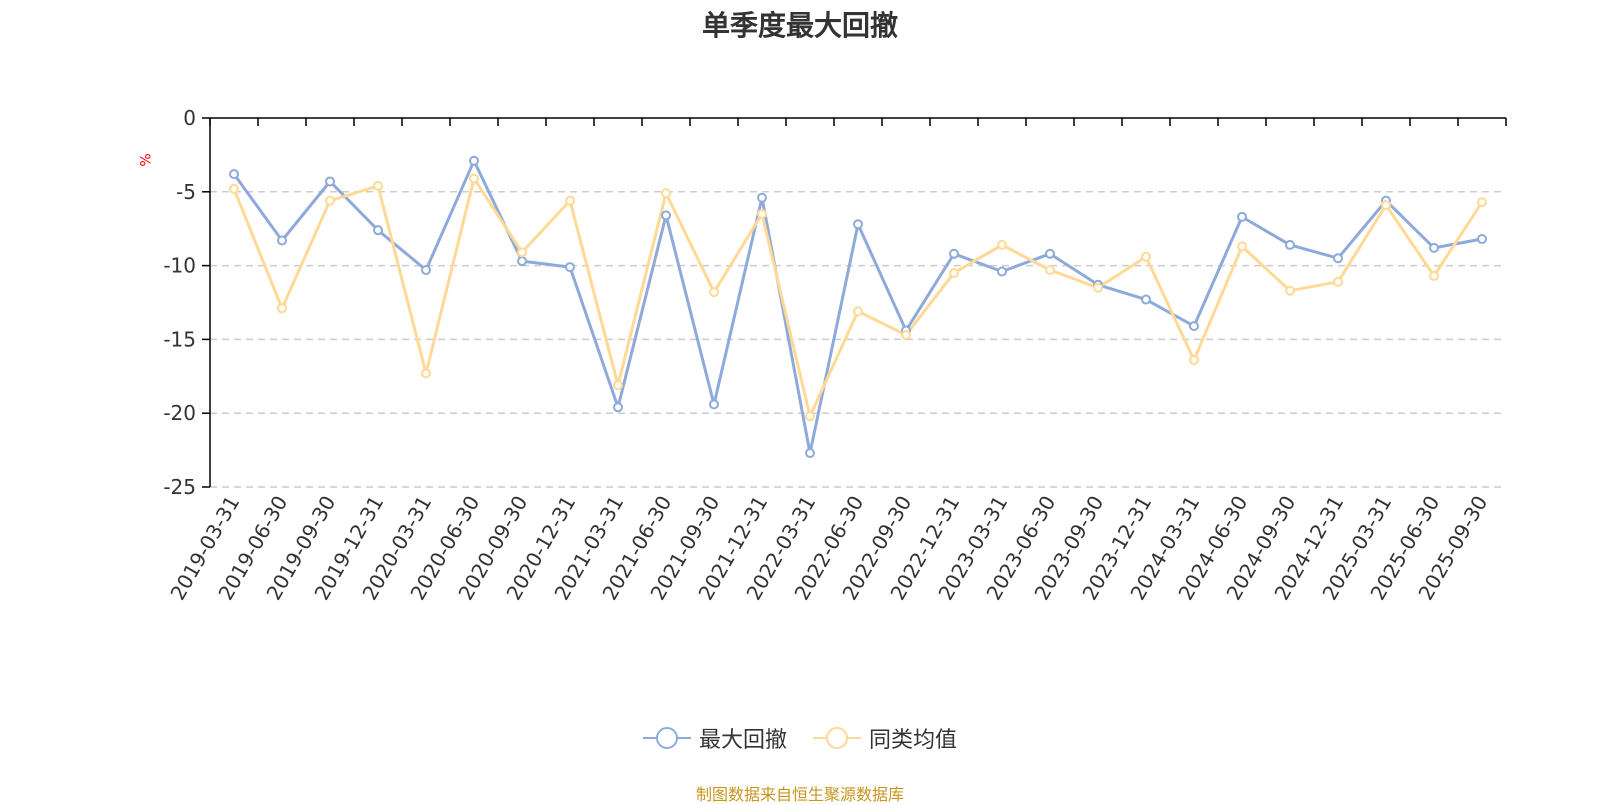 The image size is (1600, 805). I want to click on y-tick-label: 0, so click(189, 118).